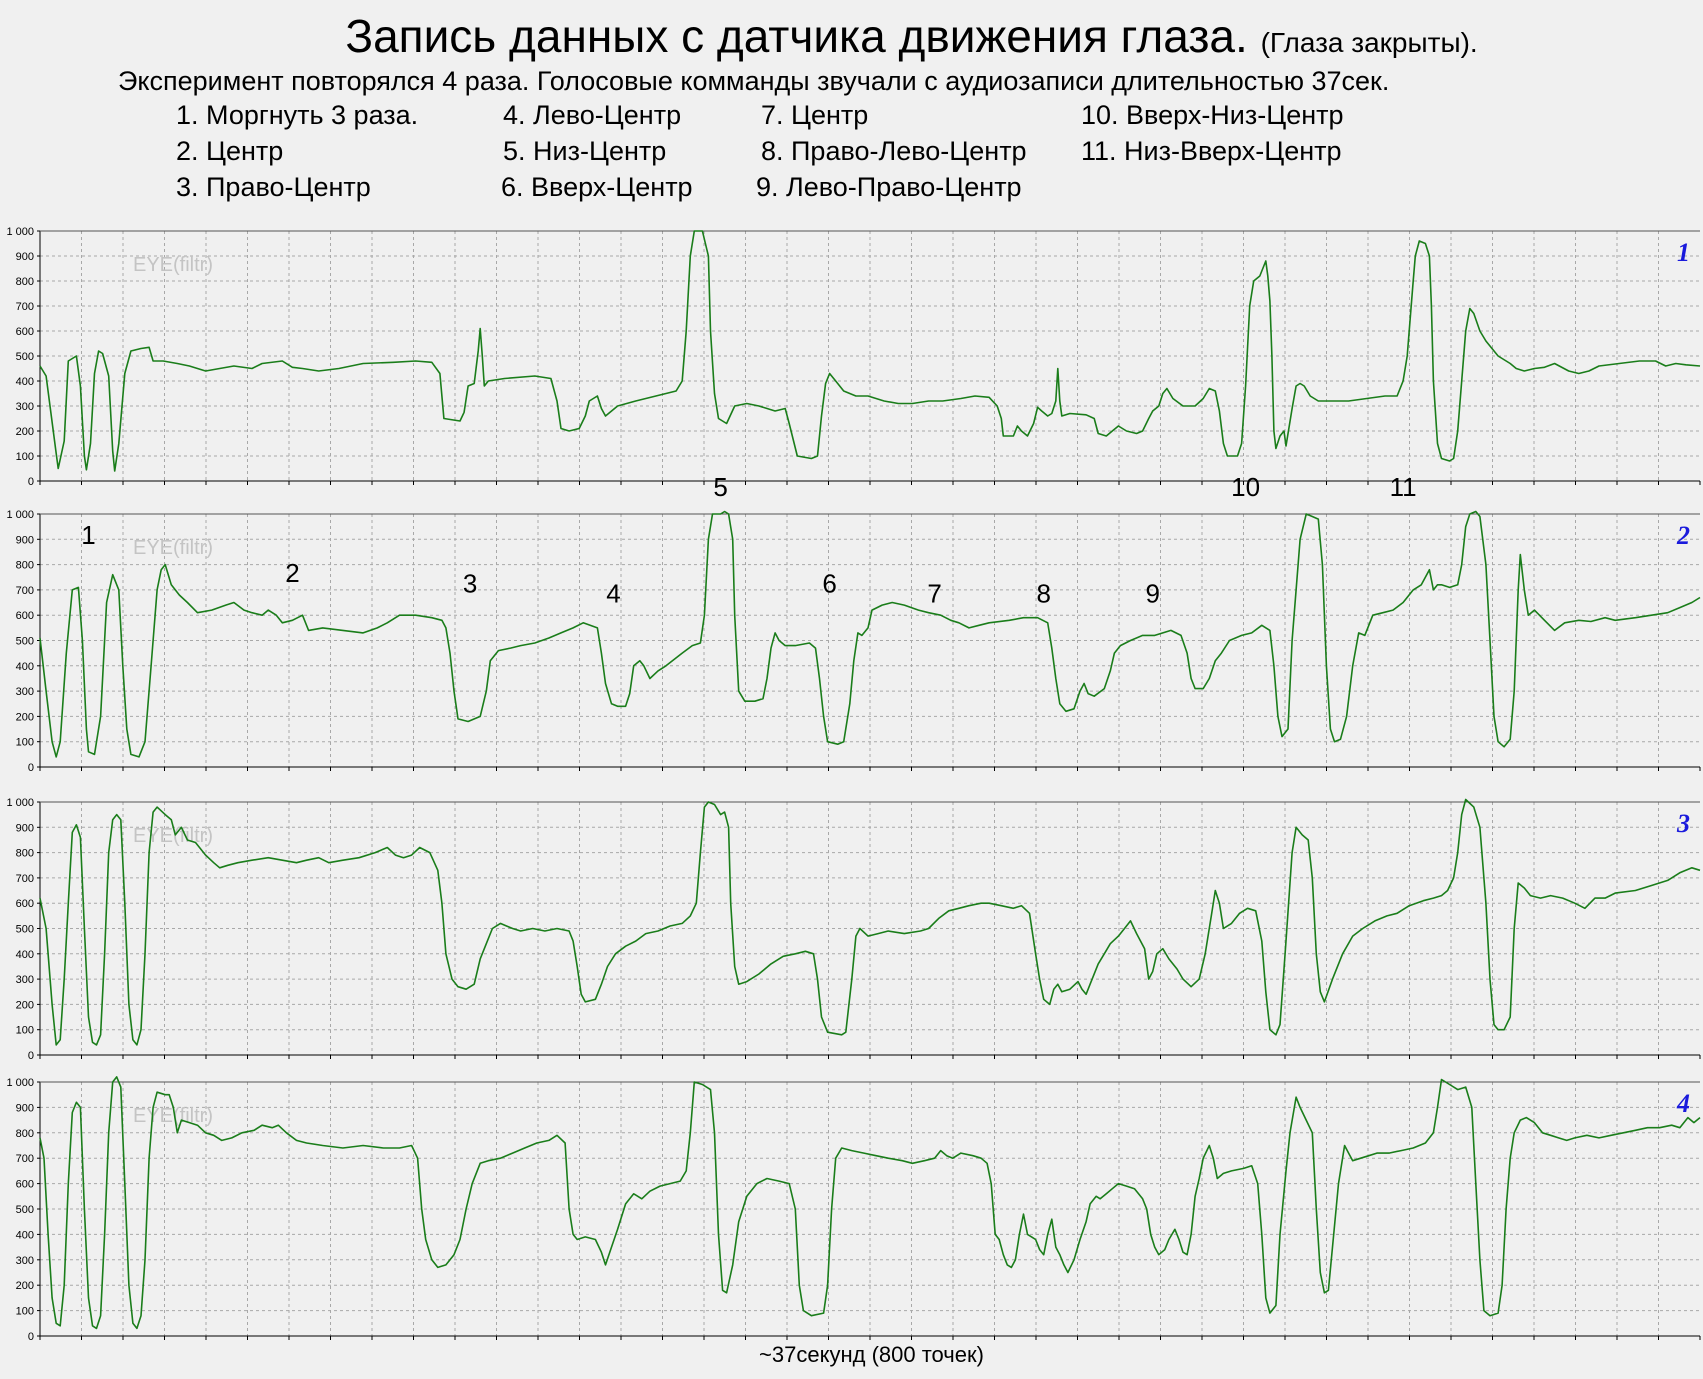  Describe the element at coordinates (815, 115) in the screenshot. I see `command-7: 7. Центр` at that location.